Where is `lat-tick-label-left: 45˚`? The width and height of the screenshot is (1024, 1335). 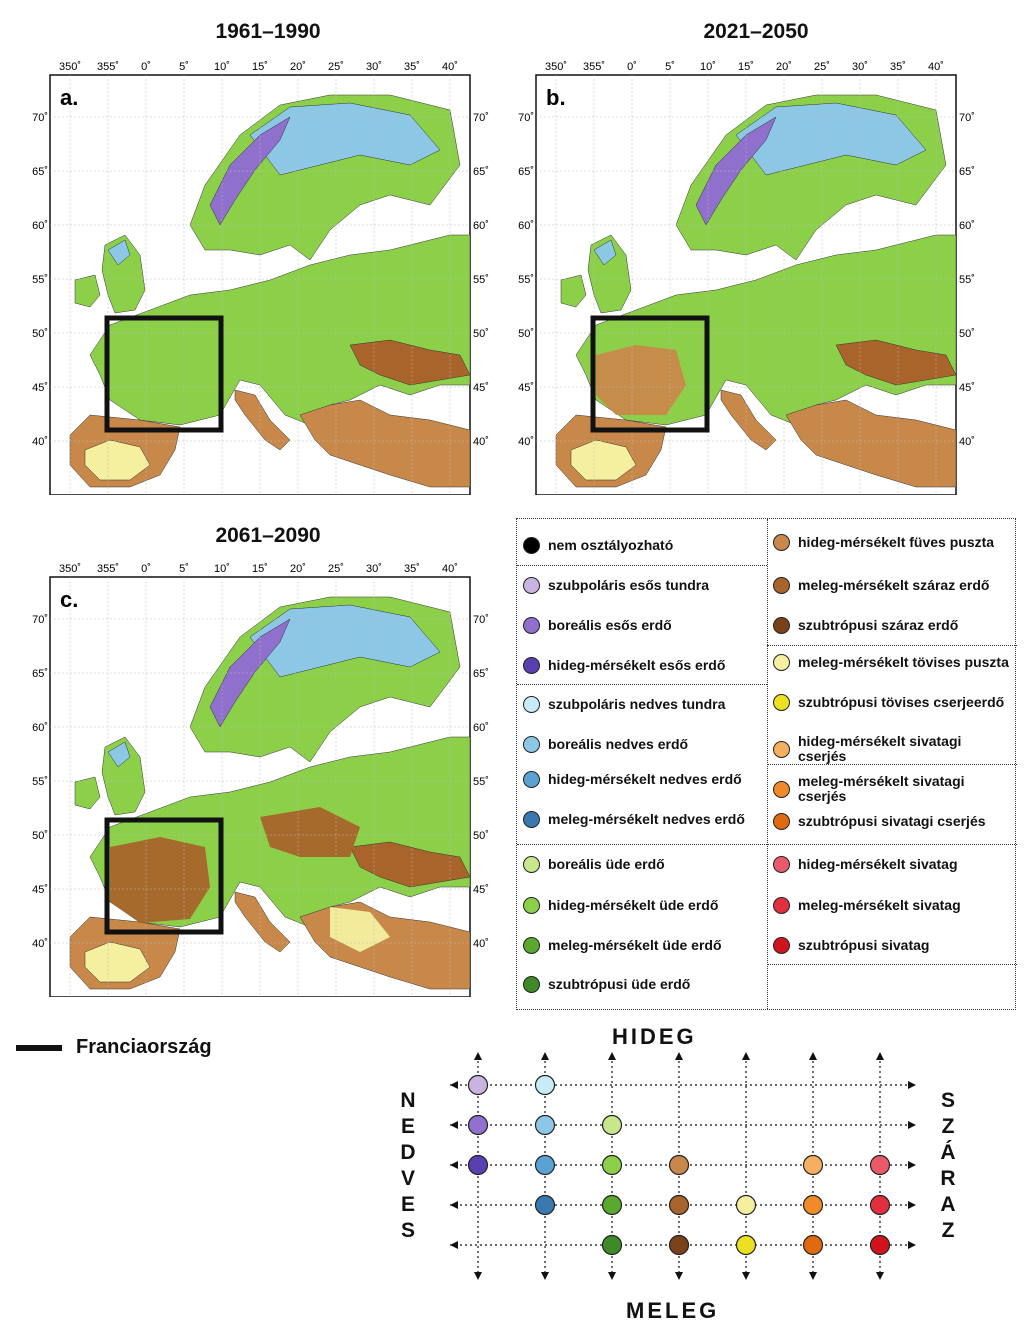 lat-tick-label-left: 45˚ is located at coordinates (40, 388).